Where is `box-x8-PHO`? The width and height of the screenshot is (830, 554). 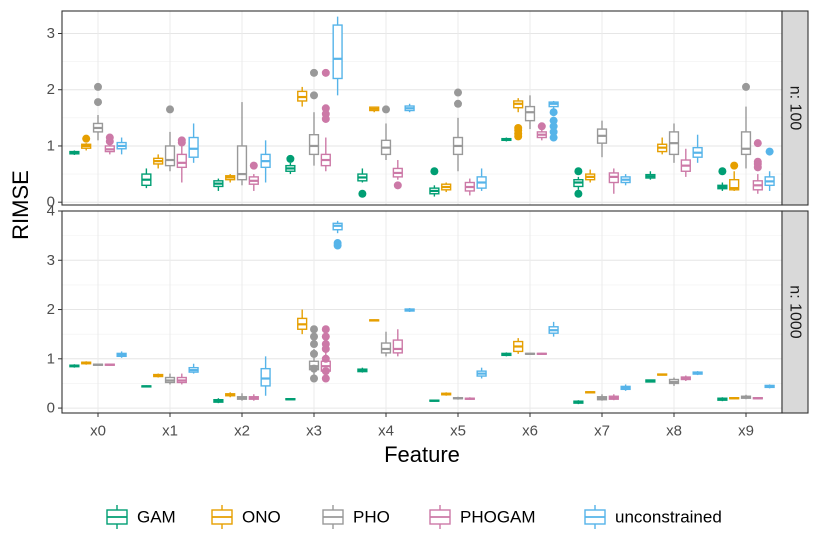 box-x8-PHO is located at coordinates (674, 143).